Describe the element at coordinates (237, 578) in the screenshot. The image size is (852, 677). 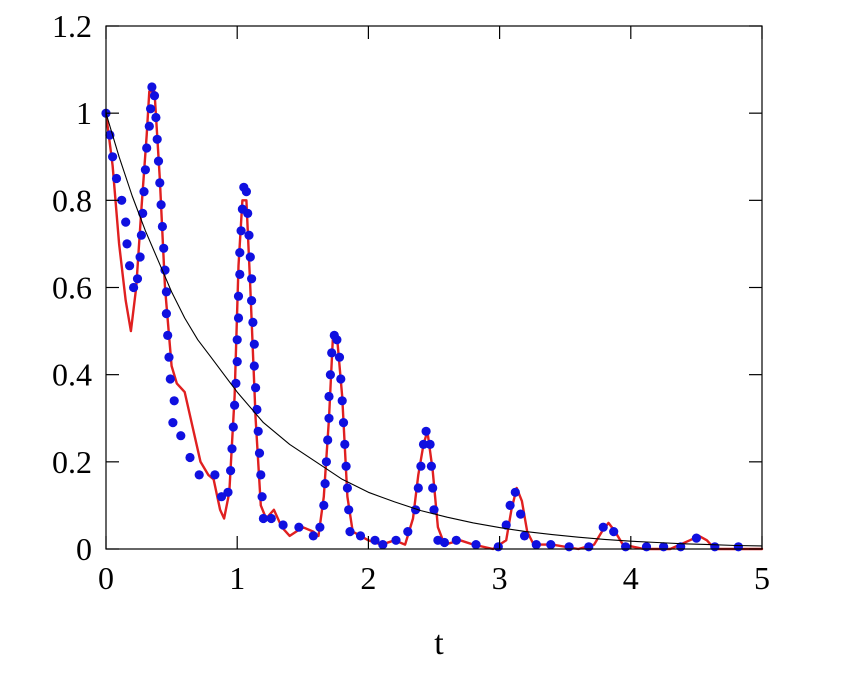
I see `x-tick-label: 1` at that location.